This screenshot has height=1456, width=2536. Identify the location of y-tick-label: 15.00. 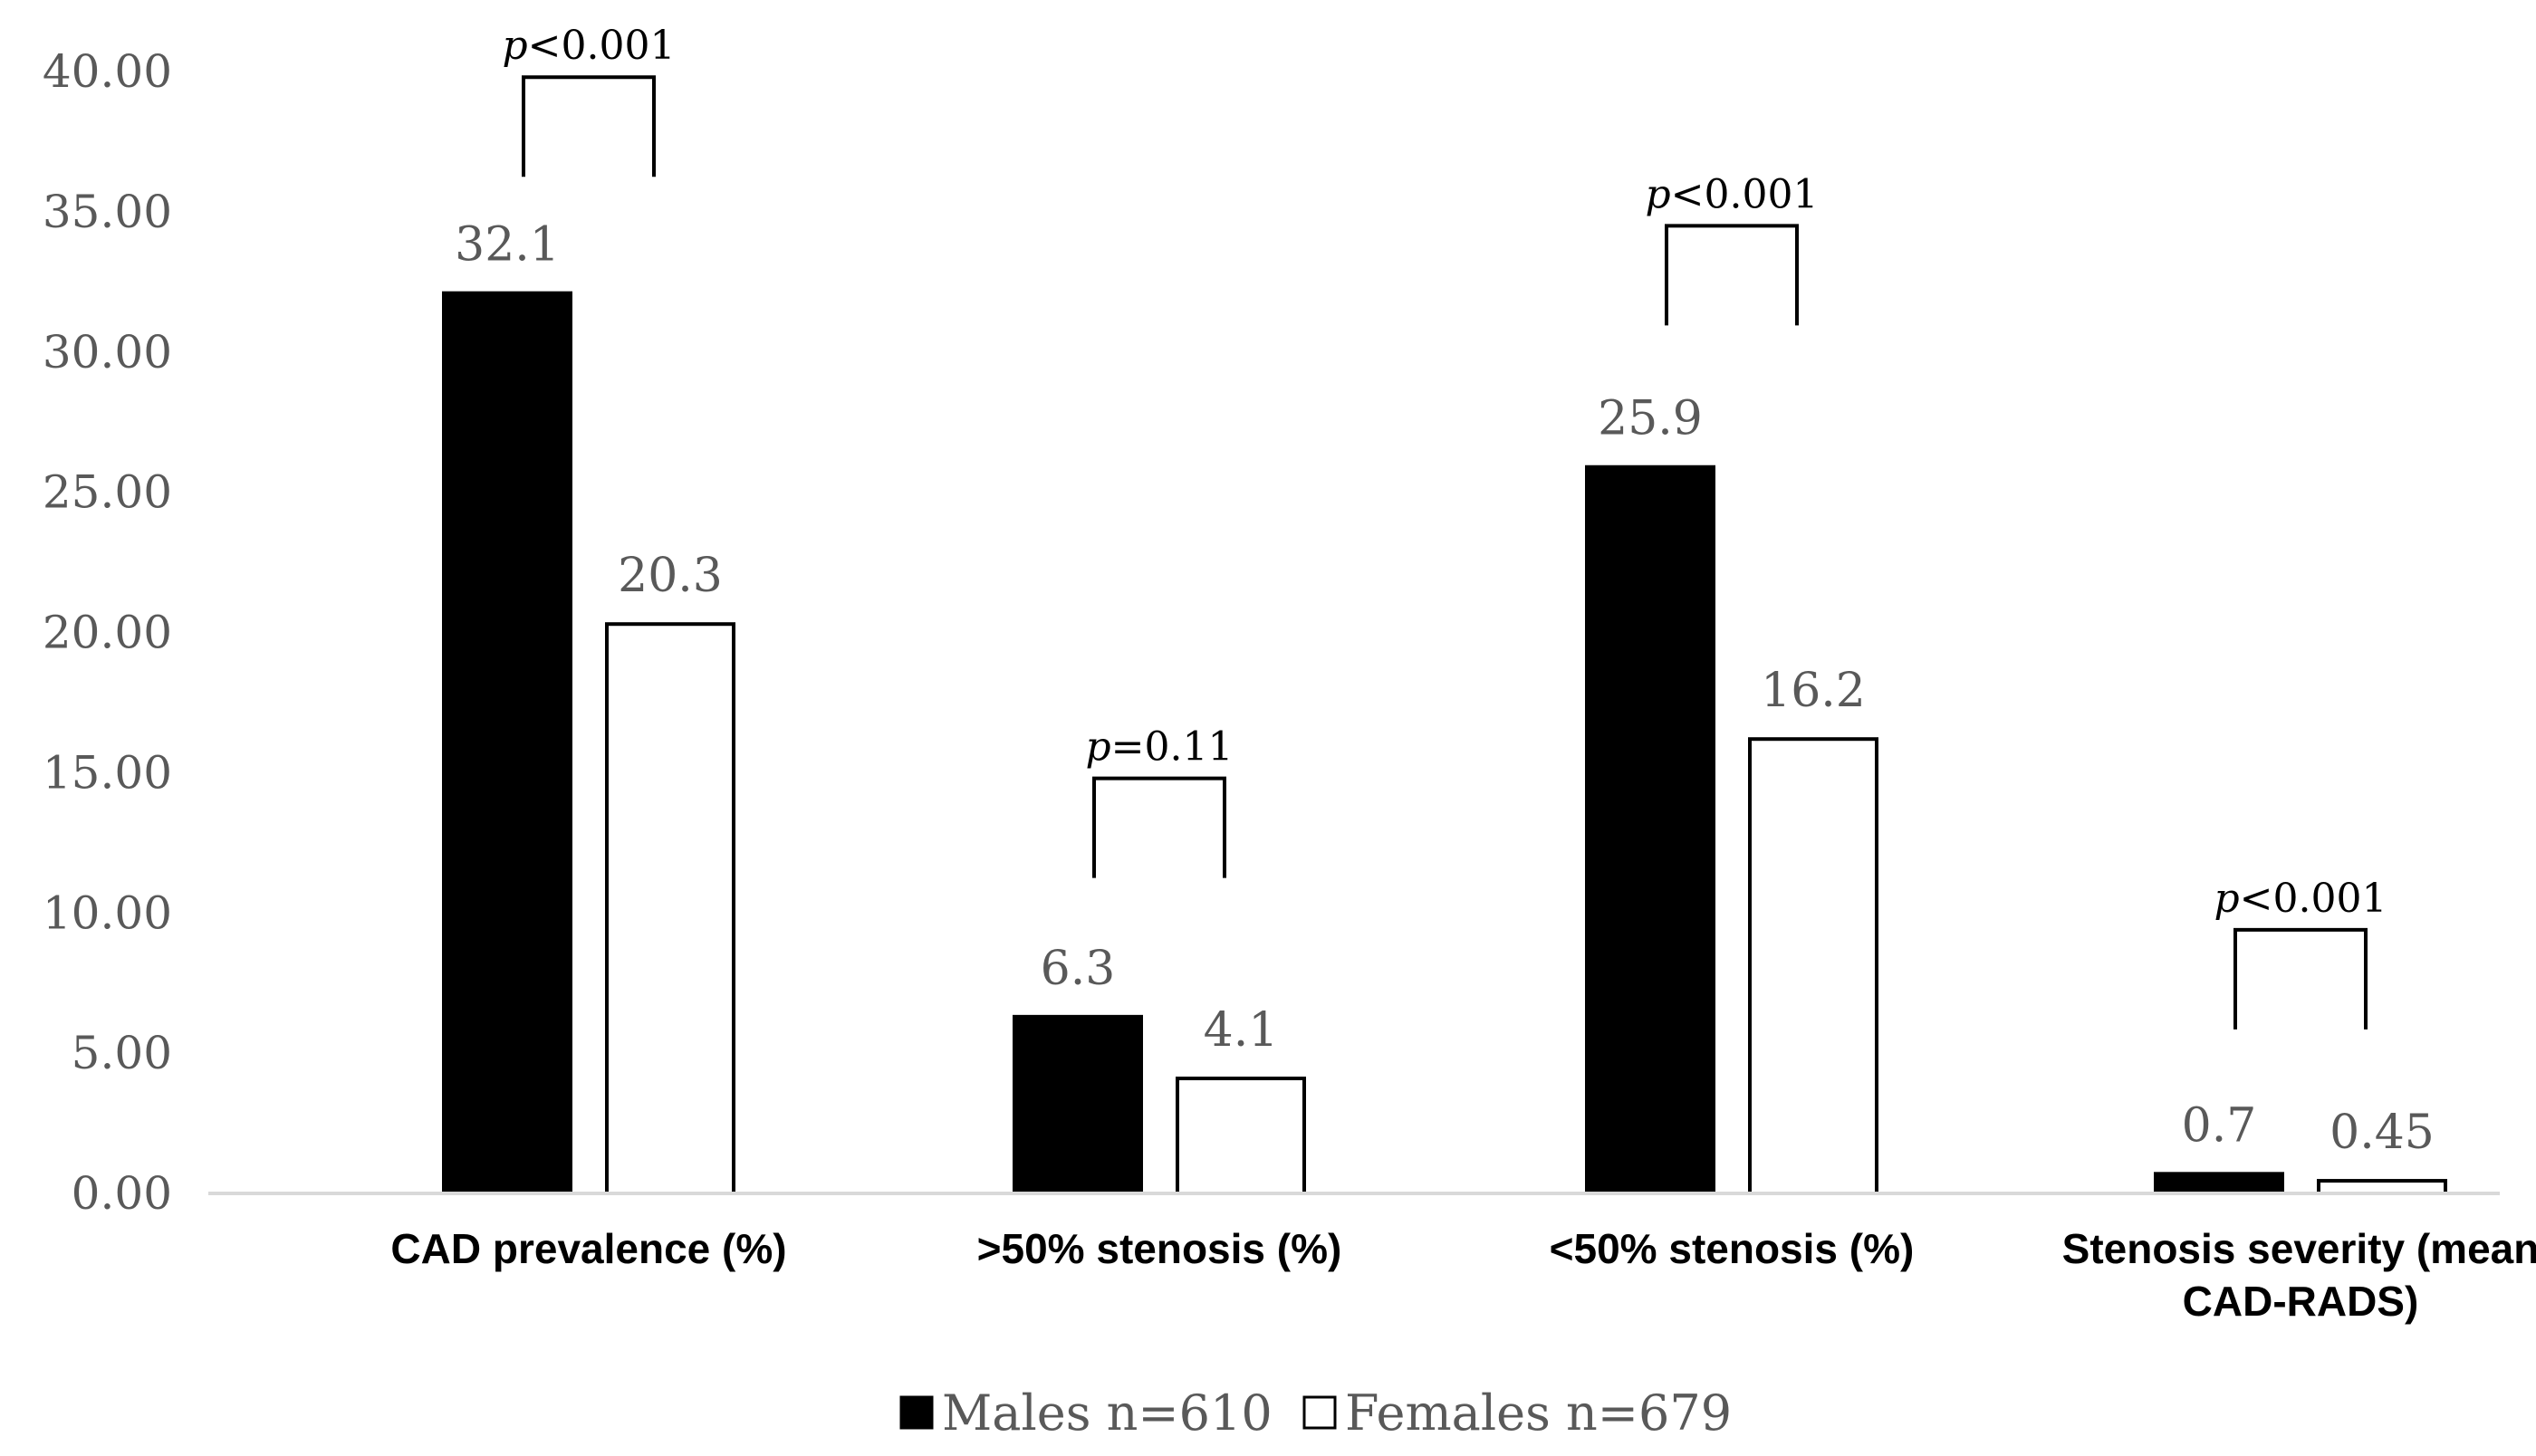
(107, 772).